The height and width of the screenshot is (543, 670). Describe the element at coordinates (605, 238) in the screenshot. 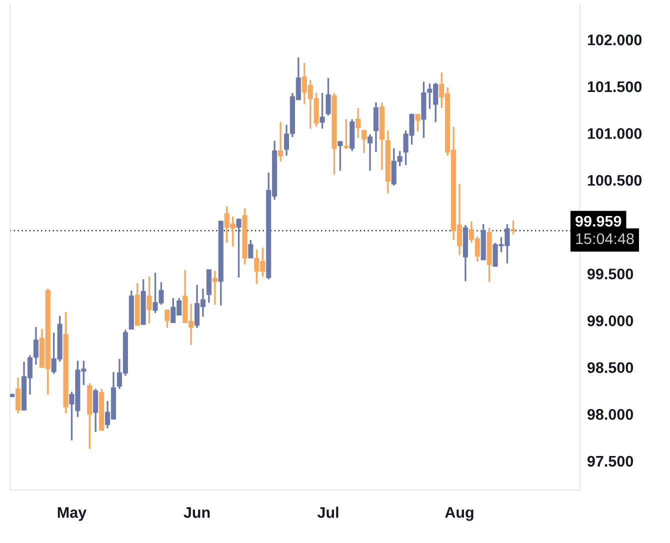

I see `text: 15:04:48` at that location.